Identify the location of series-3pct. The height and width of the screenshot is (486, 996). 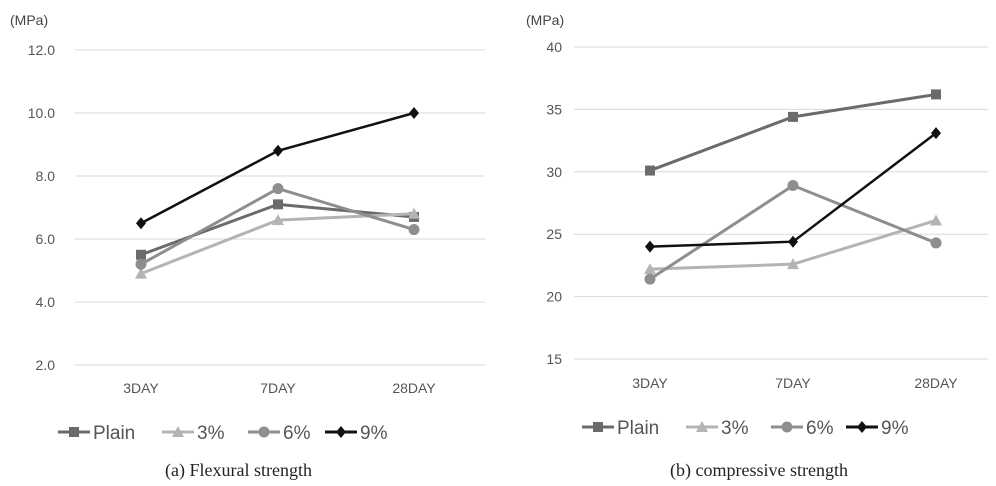
(793, 244).